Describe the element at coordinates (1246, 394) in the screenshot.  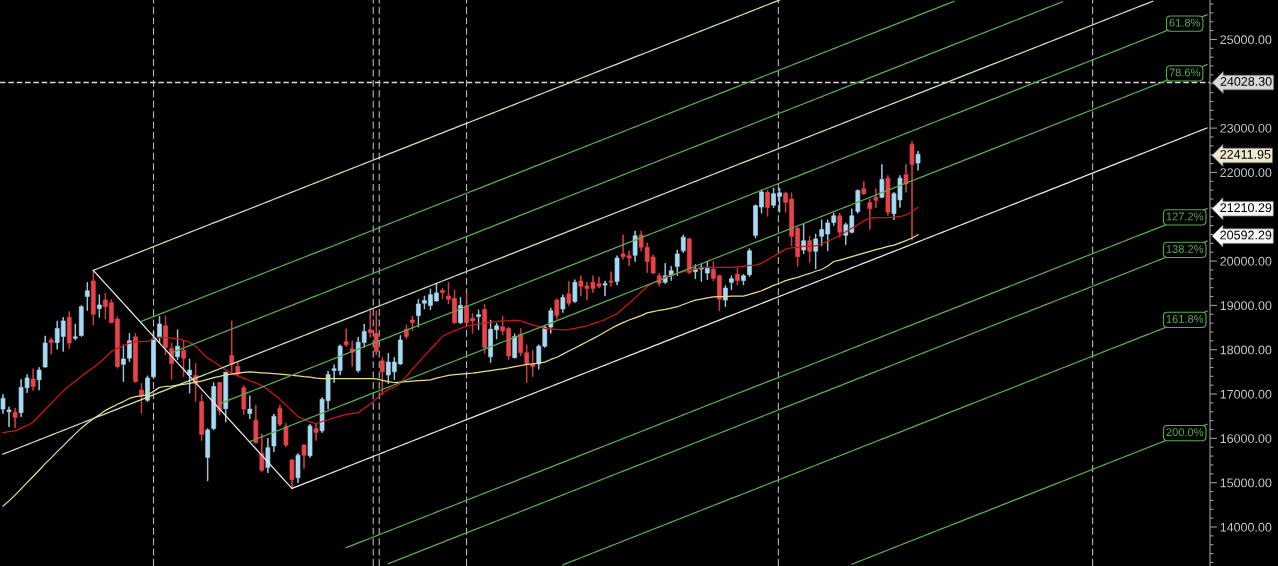
I see `y-tick-label: 17000.00` at that location.